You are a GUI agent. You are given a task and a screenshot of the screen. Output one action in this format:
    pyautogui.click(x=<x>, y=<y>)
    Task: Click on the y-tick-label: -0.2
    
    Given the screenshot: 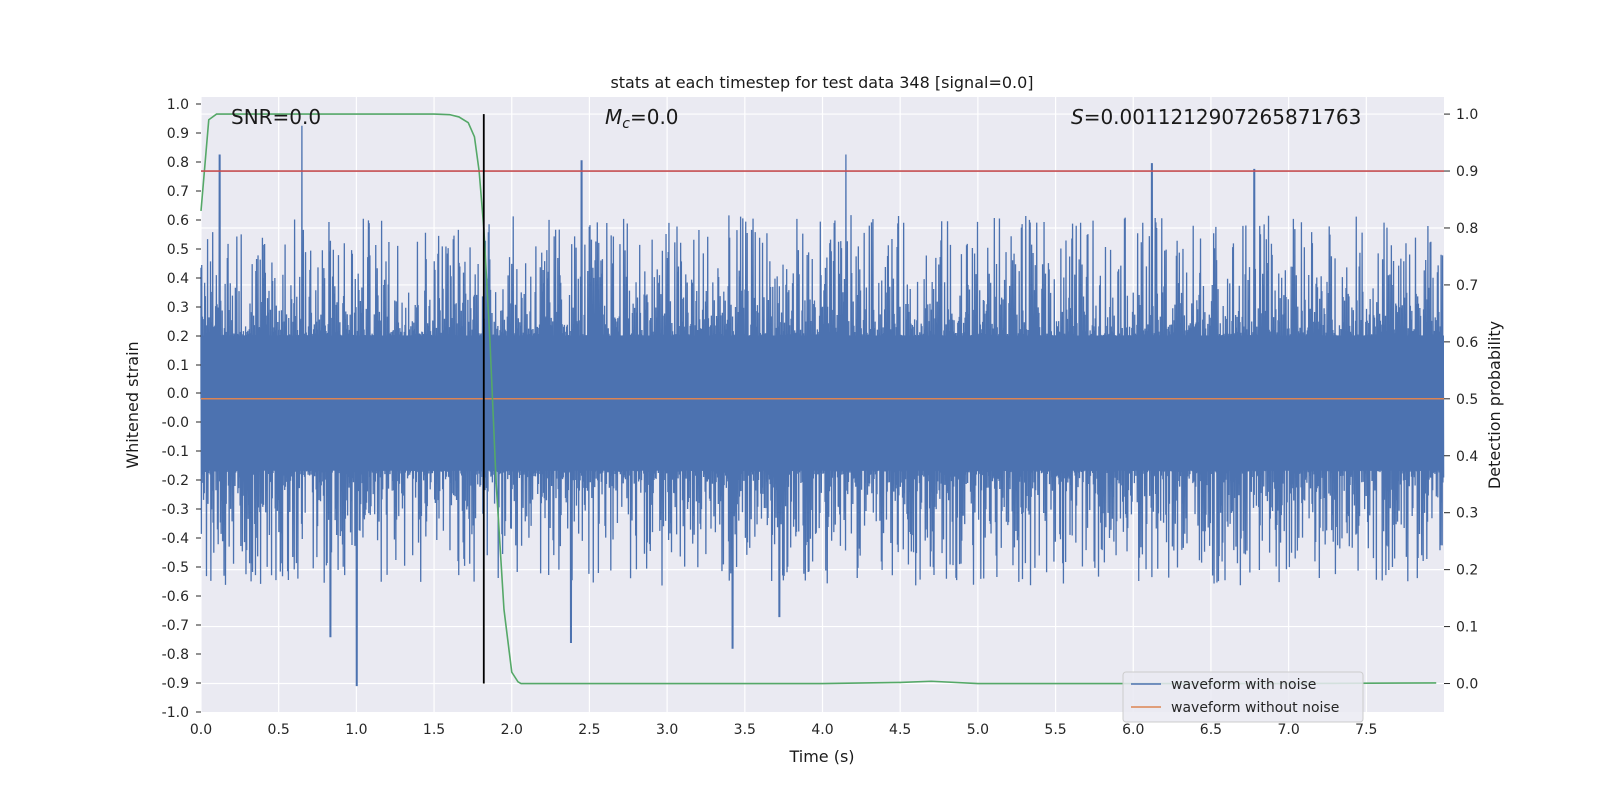 What is the action you would take?
    pyautogui.click(x=175, y=481)
    